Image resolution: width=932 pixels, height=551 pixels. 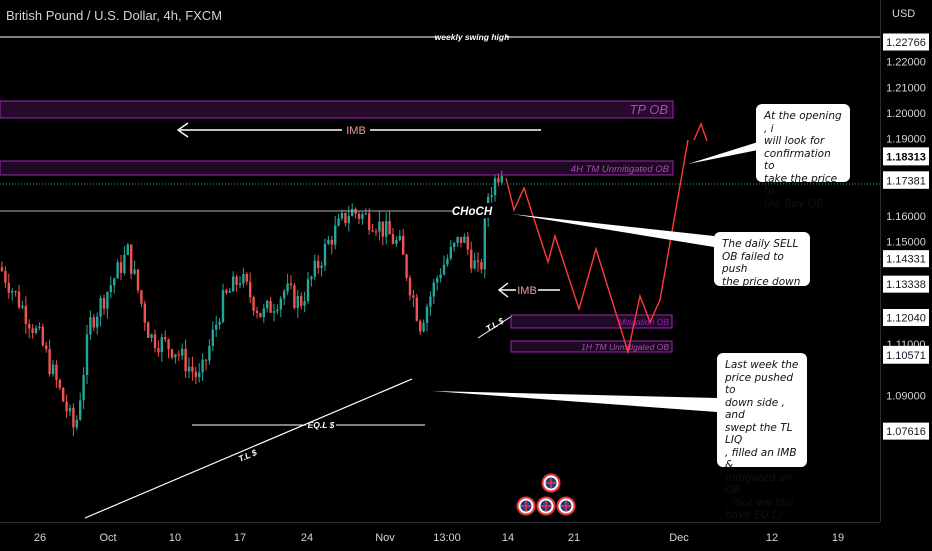 What do you see at coordinates (337, 168) in the screenshot?
I see `tm-4h-zone` at bounding box center [337, 168].